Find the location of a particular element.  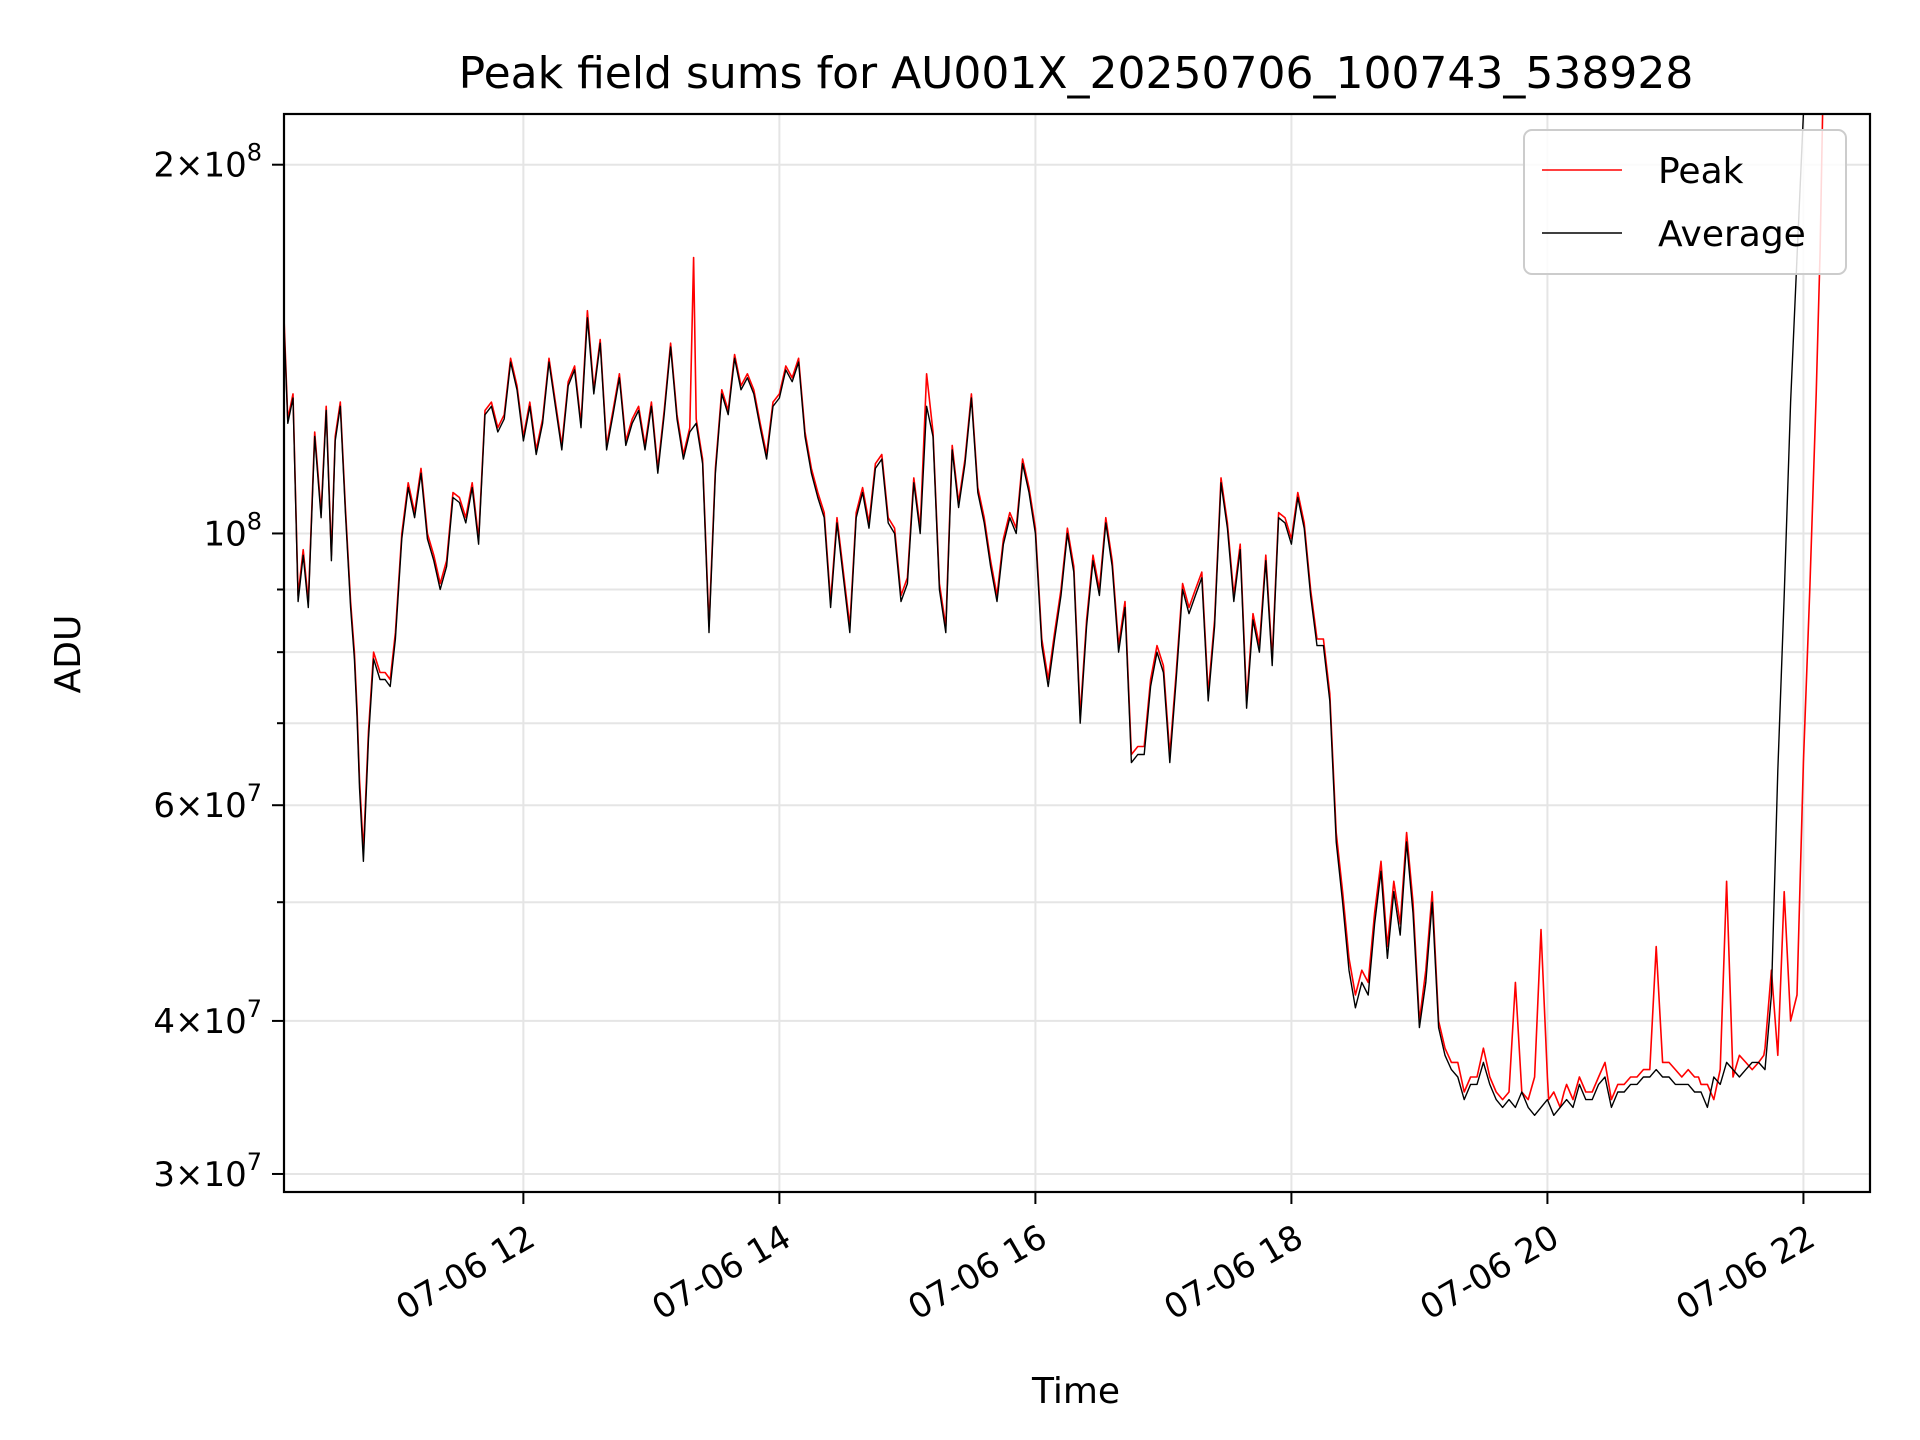

legend-label-average: Average is located at coordinates (1732, 234).